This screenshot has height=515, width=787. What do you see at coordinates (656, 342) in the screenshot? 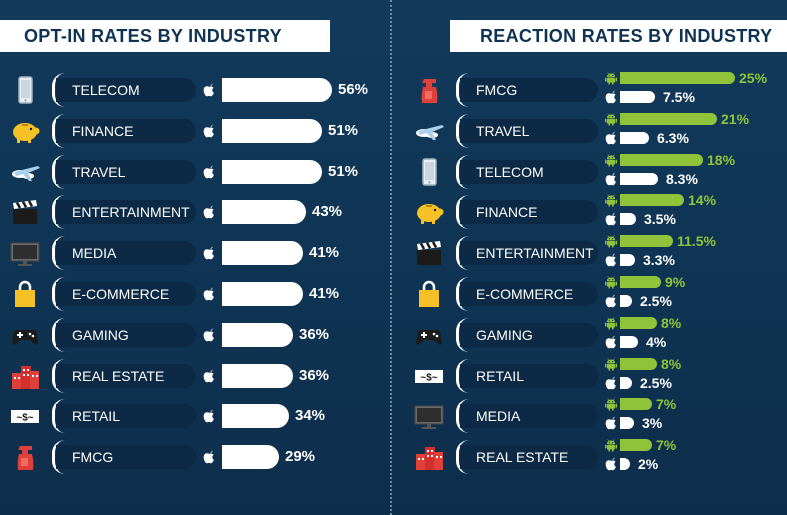
I see `apple-value: 4%` at bounding box center [656, 342].